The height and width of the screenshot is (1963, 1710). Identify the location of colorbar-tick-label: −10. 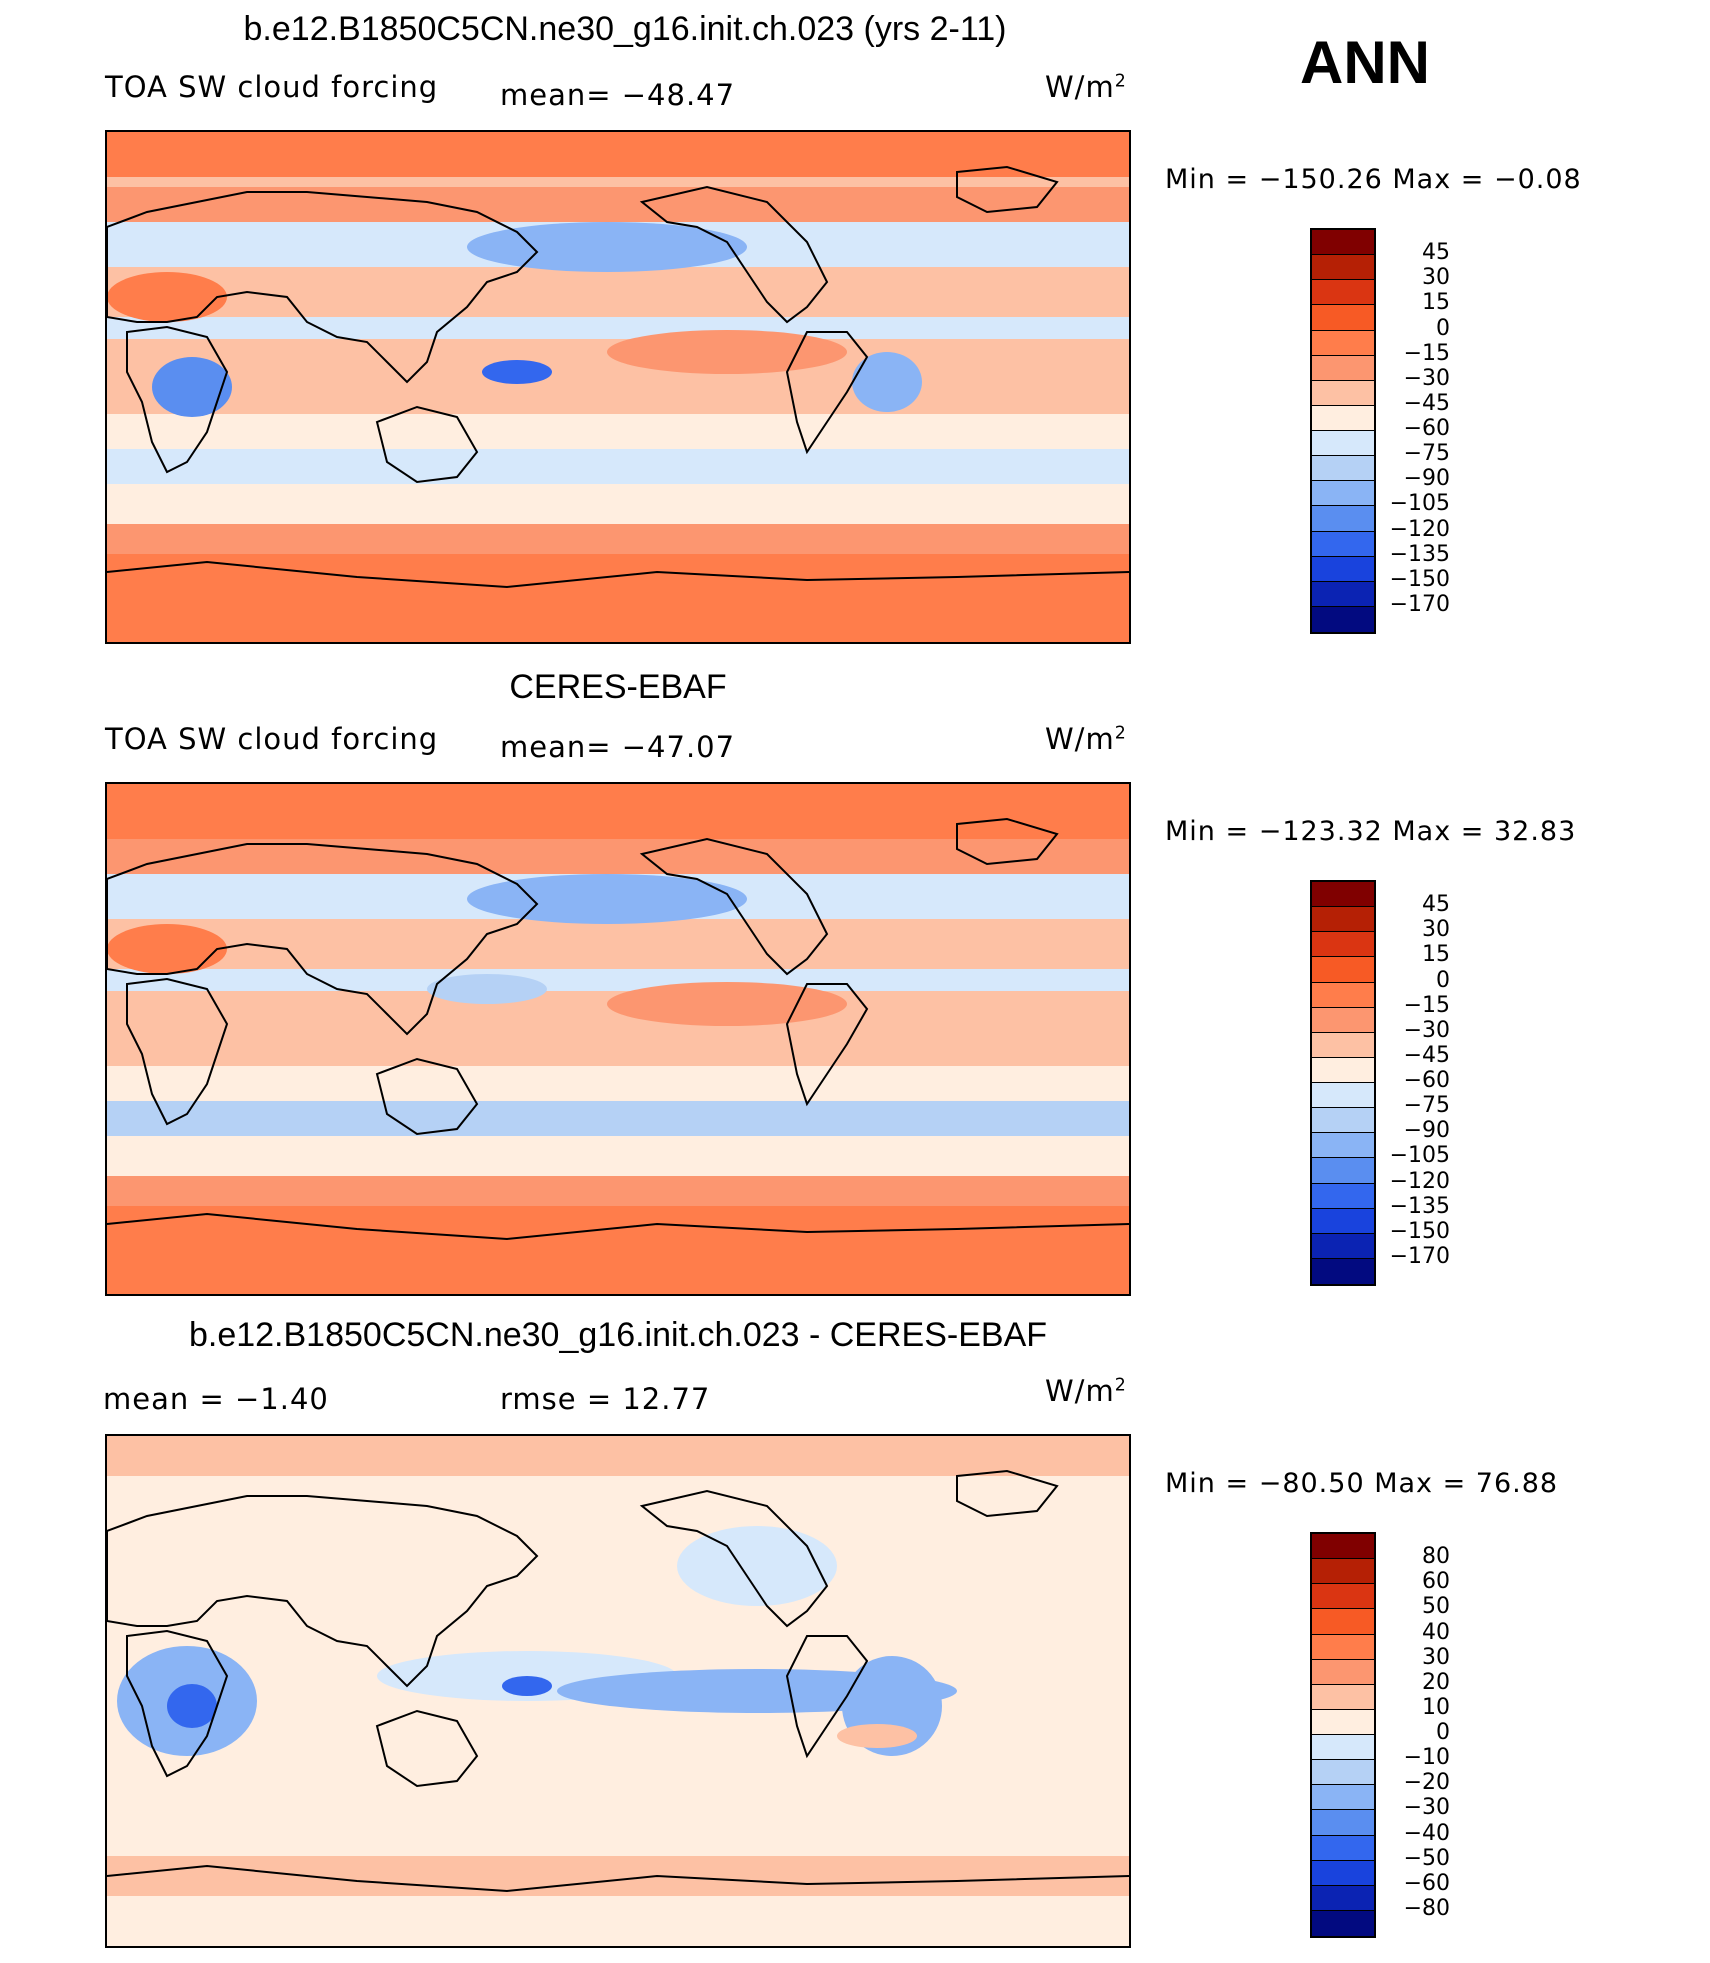
(1426, 1758).